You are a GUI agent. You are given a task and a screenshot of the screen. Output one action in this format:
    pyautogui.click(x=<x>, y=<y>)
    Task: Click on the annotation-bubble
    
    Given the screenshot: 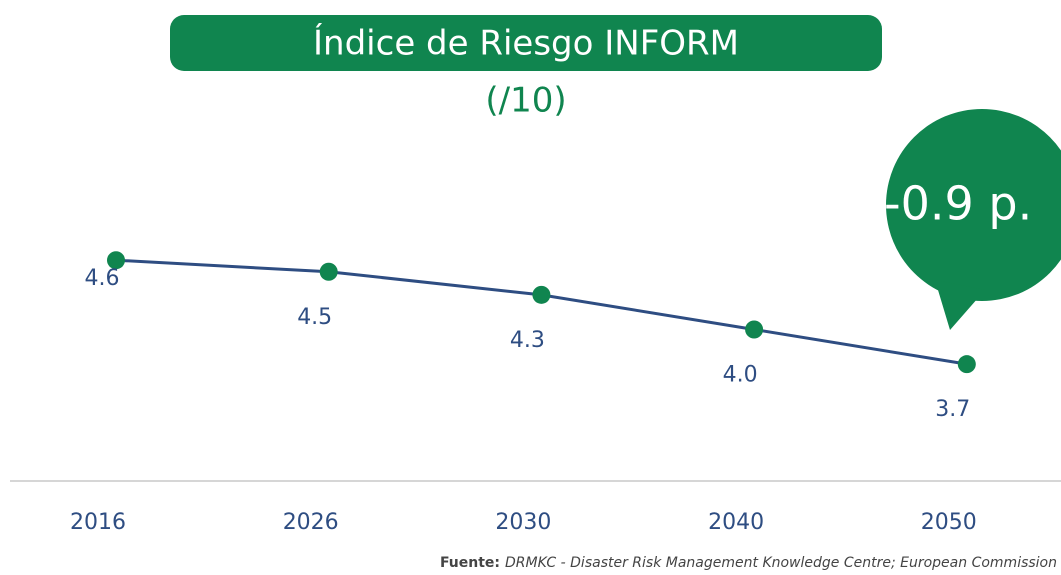 What is the action you would take?
    pyautogui.click(x=973, y=205)
    